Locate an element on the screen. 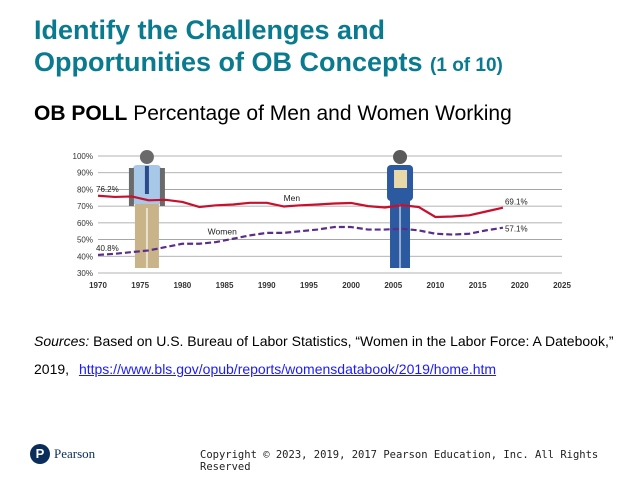 This screenshot has width=638, height=478. man-tie is located at coordinates (146, 180).